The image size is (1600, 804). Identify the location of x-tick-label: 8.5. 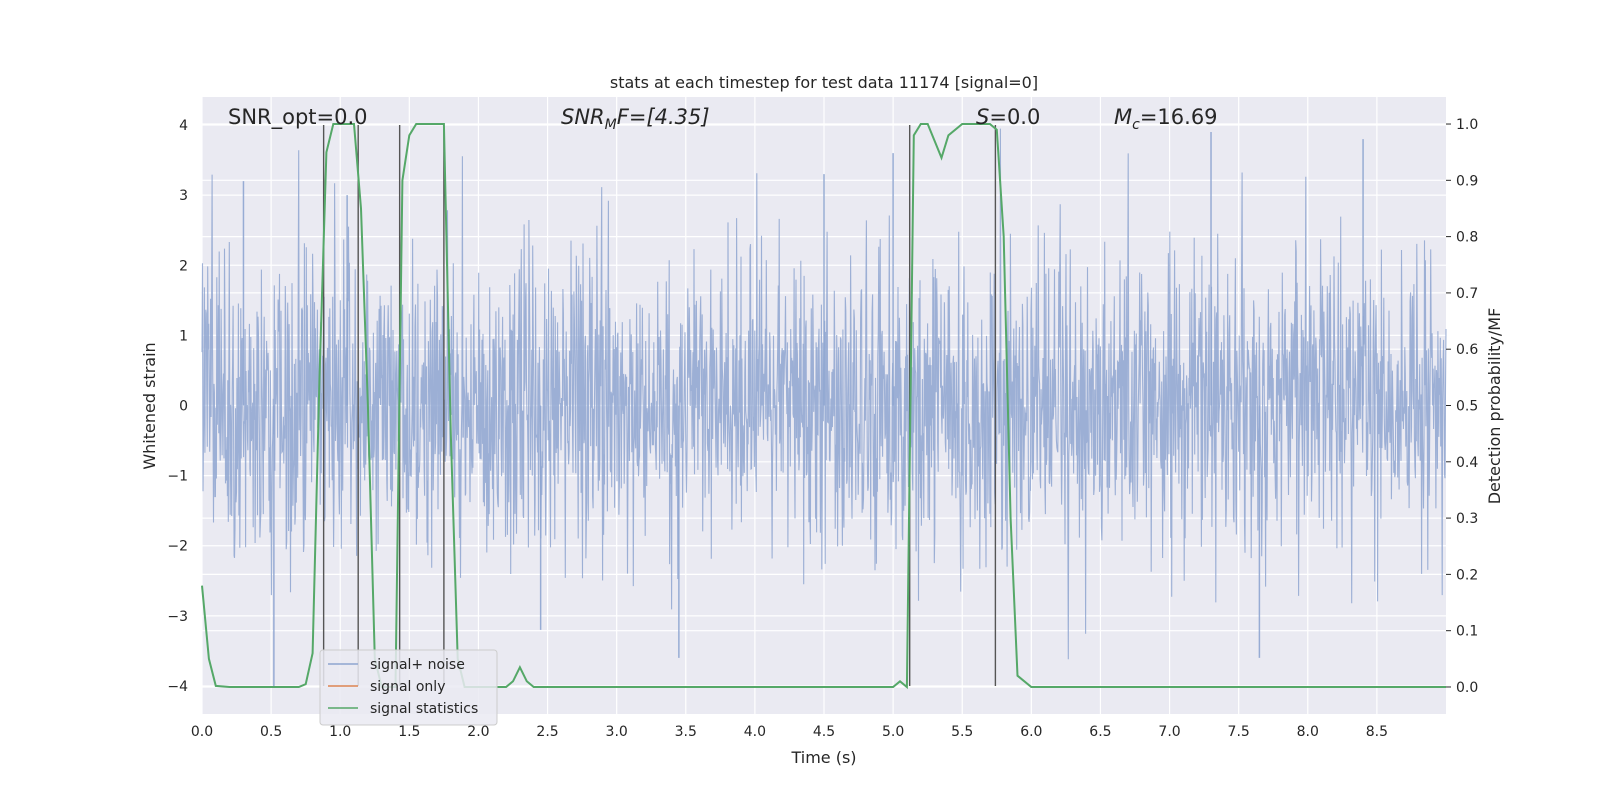
(1377, 732).